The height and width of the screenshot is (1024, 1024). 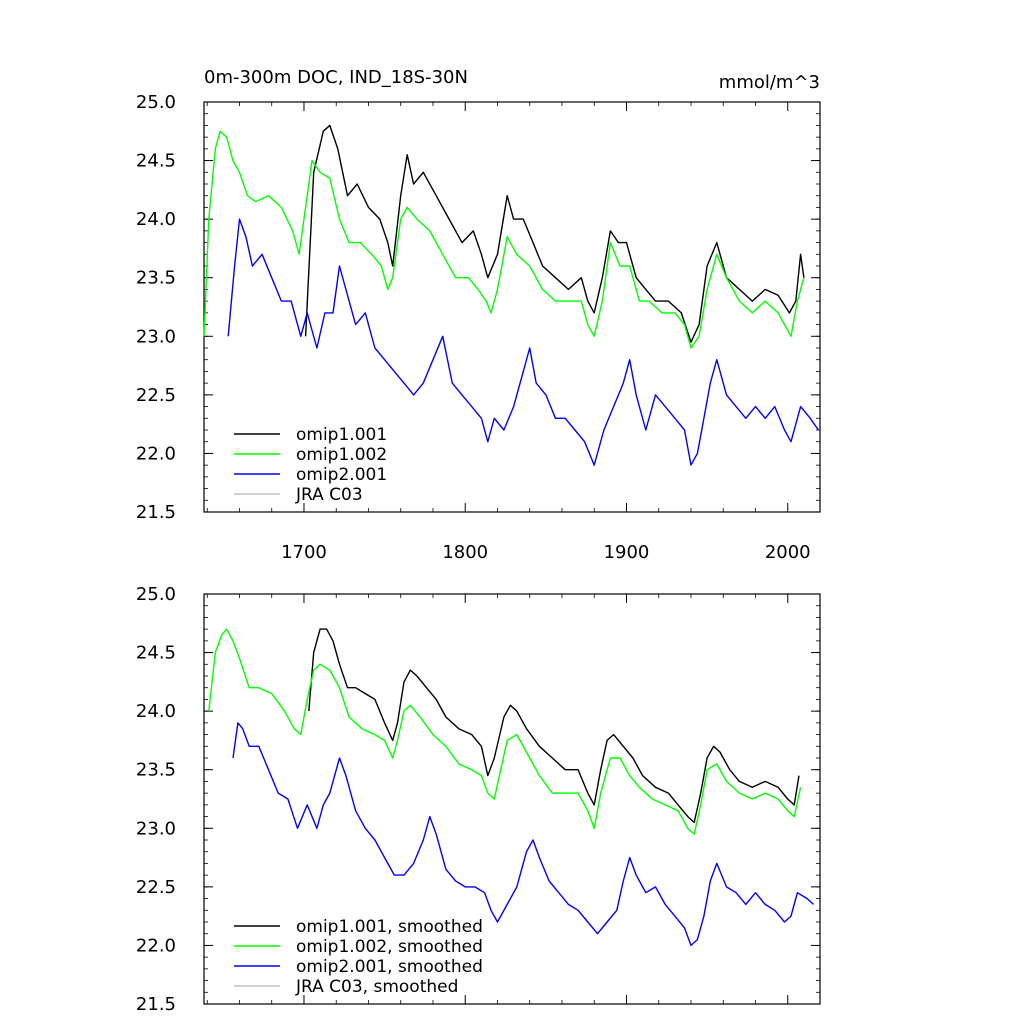 I want to click on x-tick-label: 1700, so click(x=304, y=552).